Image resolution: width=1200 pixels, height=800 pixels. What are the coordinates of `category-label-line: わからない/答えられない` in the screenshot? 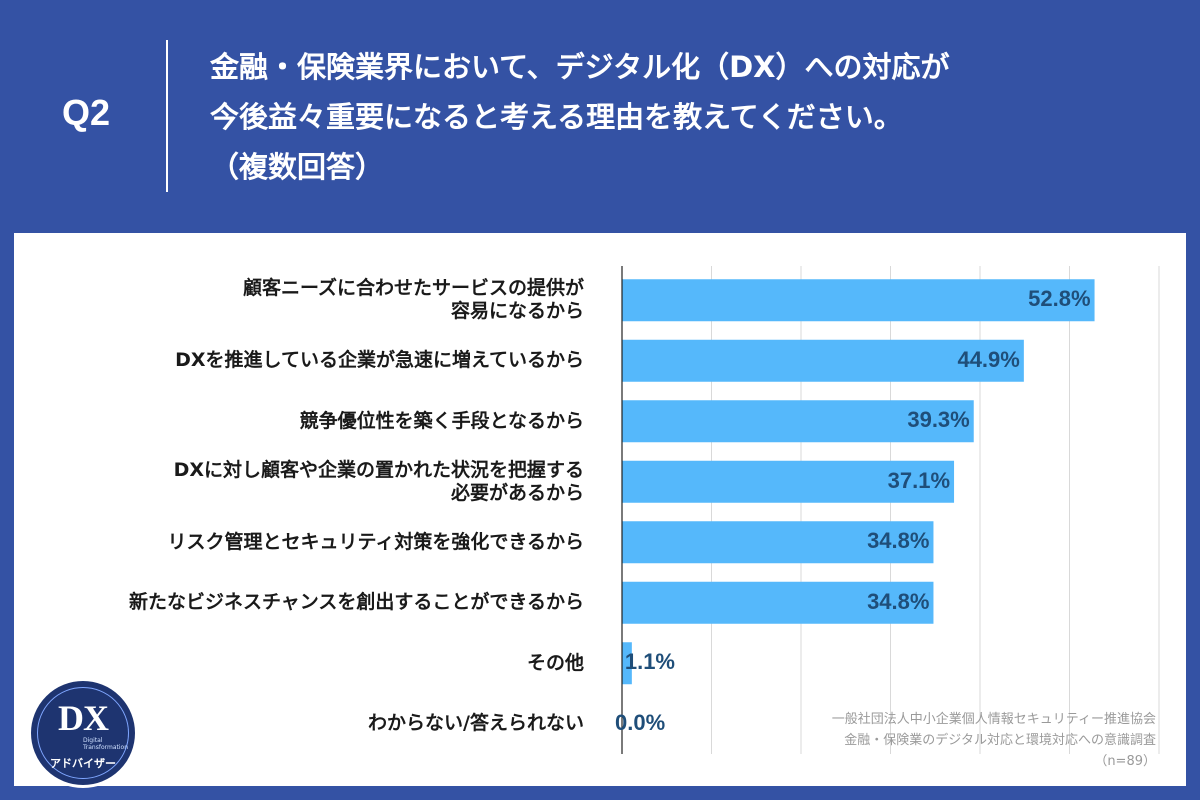 It's located at (476, 723).